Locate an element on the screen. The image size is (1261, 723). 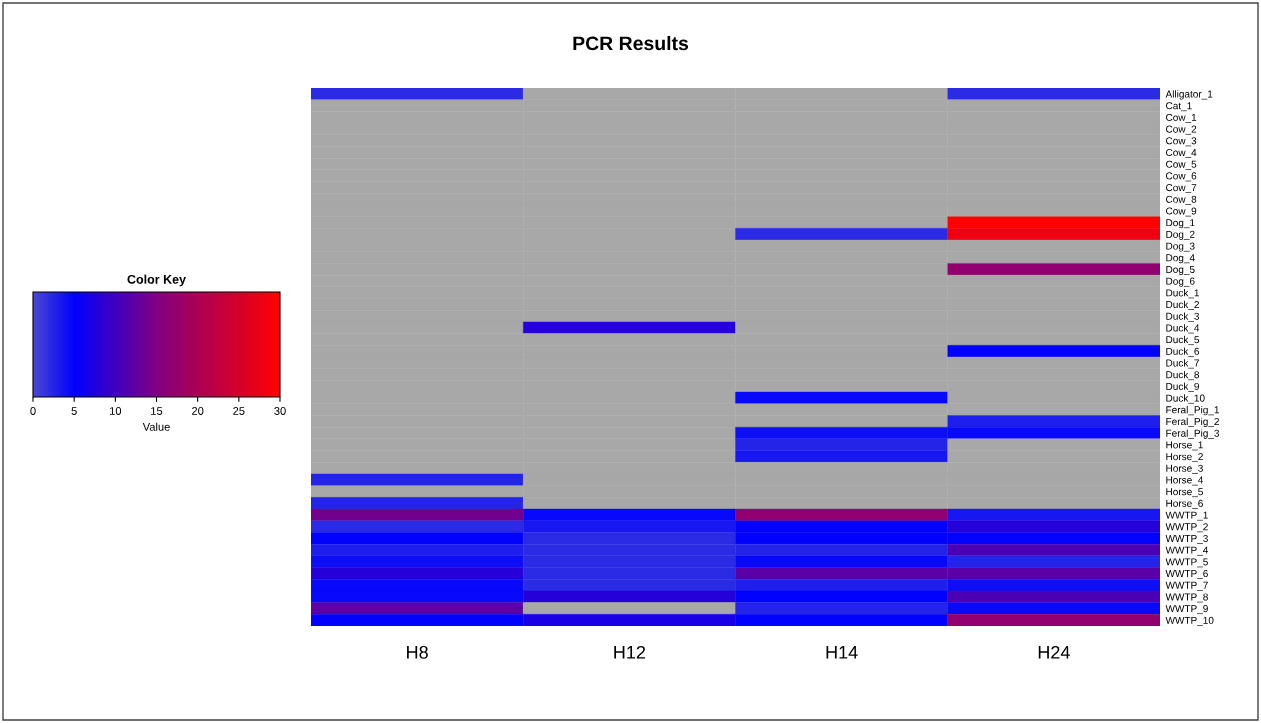
y-tick-label: Duck_10 is located at coordinates (1185, 399).